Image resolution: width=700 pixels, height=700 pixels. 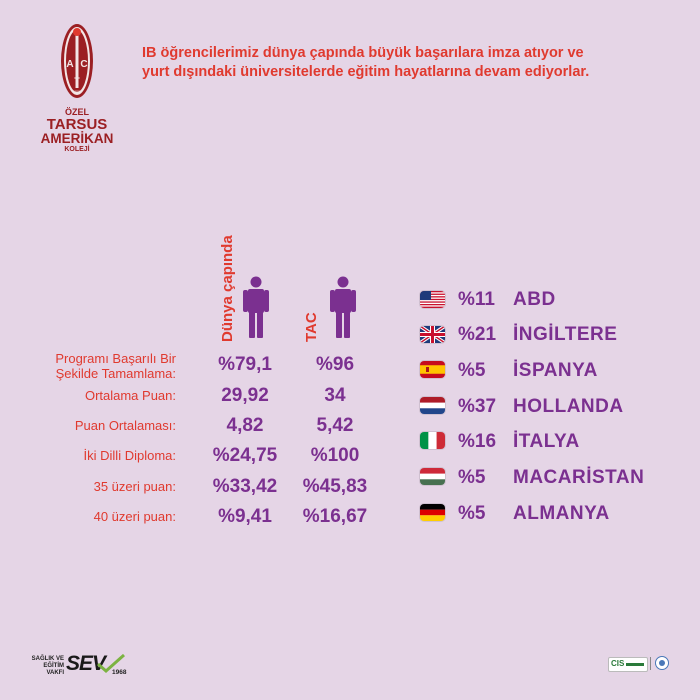 What do you see at coordinates (77, 61) in the screenshot?
I see `logo-emblem-icon: A C T 1888` at bounding box center [77, 61].